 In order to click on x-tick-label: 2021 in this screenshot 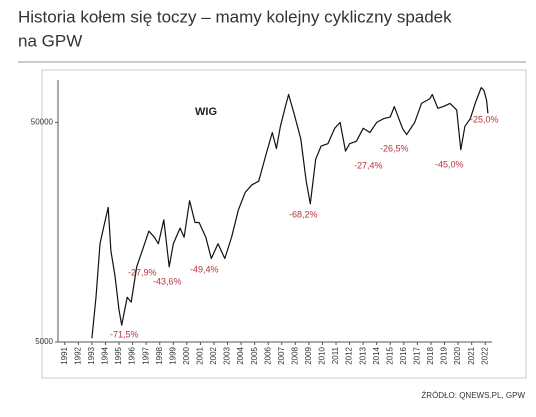, I will do `click(471, 355)`.